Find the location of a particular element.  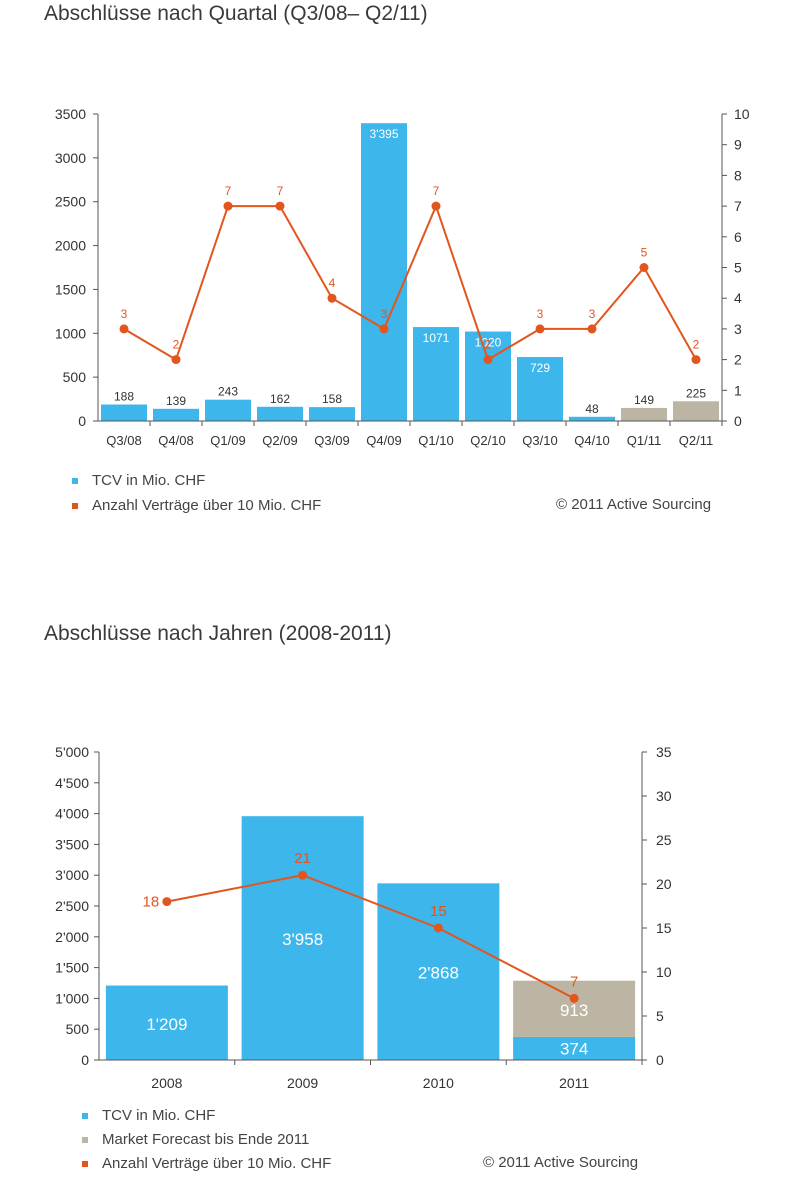

left-tick-label: 1500 is located at coordinates (70, 289).